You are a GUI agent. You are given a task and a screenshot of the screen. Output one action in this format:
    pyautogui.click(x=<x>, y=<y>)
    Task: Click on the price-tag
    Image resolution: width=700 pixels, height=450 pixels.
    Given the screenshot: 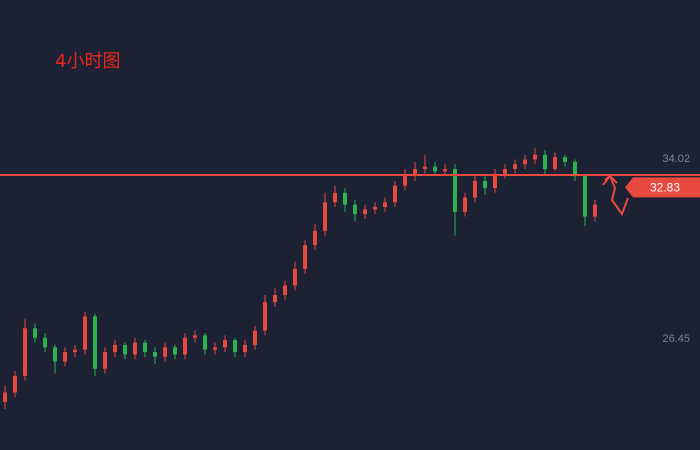 What is the action you would take?
    pyautogui.click(x=662, y=187)
    